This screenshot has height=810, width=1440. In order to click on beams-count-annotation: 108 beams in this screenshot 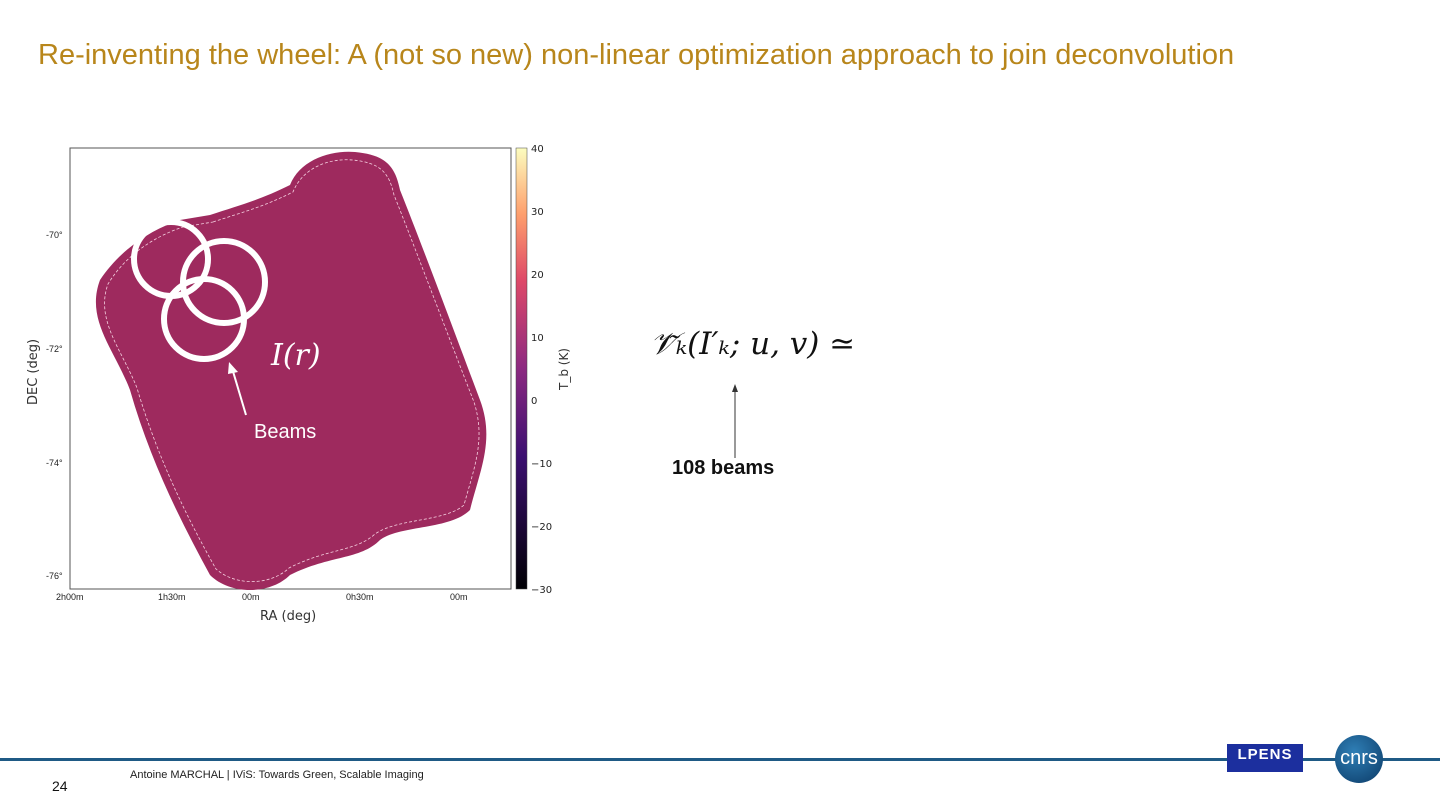, I will do `click(723, 468)`.